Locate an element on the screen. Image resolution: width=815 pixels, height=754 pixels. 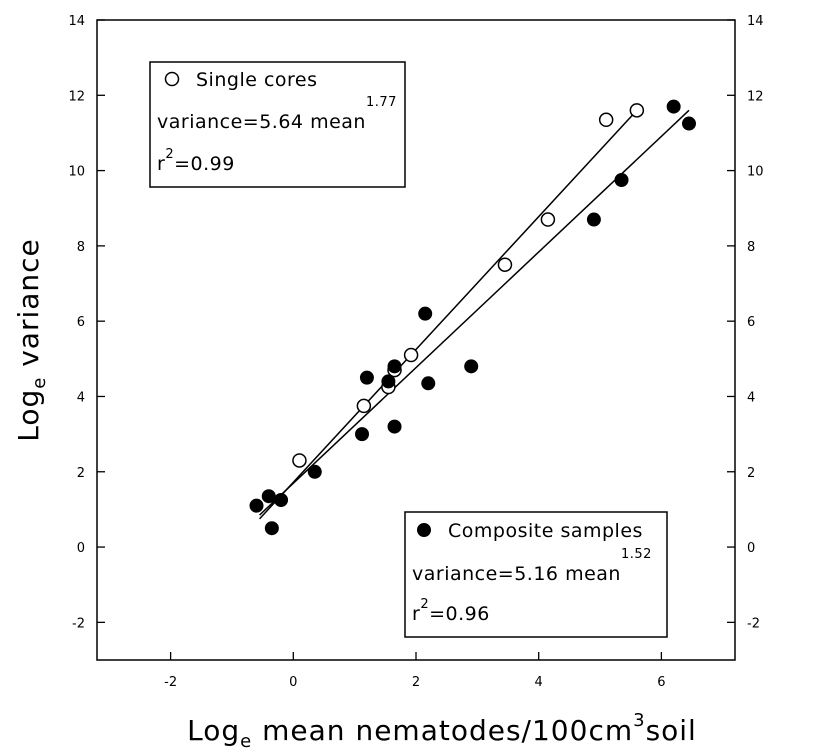
y-tick-label-left: 2 is located at coordinates (81, 473).